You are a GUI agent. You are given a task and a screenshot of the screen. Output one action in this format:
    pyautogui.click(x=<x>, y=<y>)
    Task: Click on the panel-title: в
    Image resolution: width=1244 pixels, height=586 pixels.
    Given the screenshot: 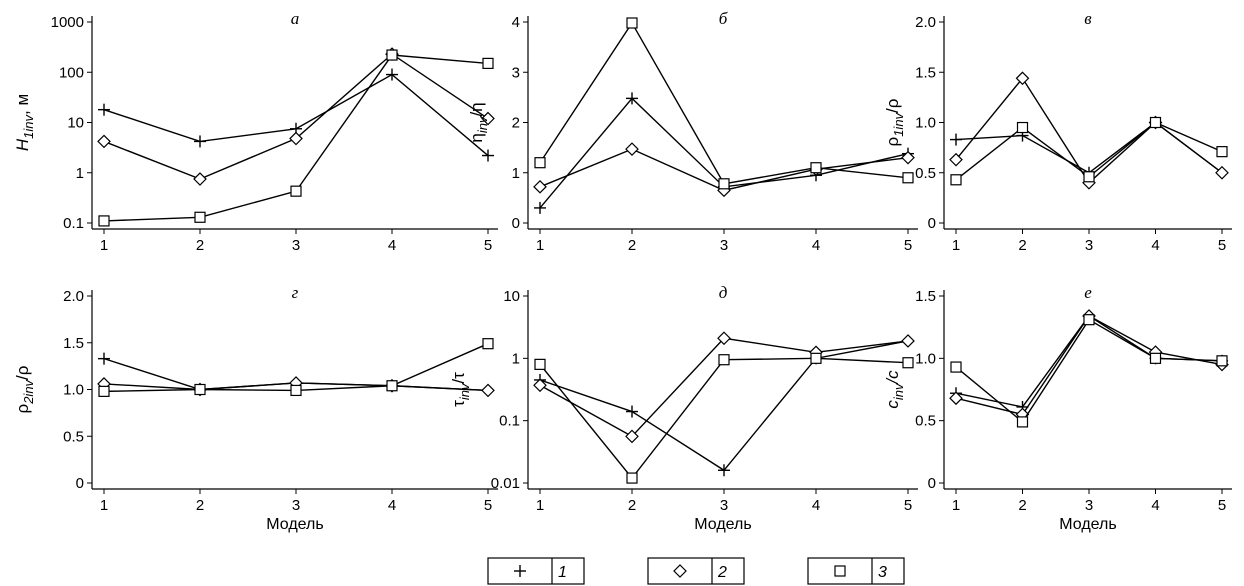 What is the action you would take?
    pyautogui.click(x=1088, y=18)
    